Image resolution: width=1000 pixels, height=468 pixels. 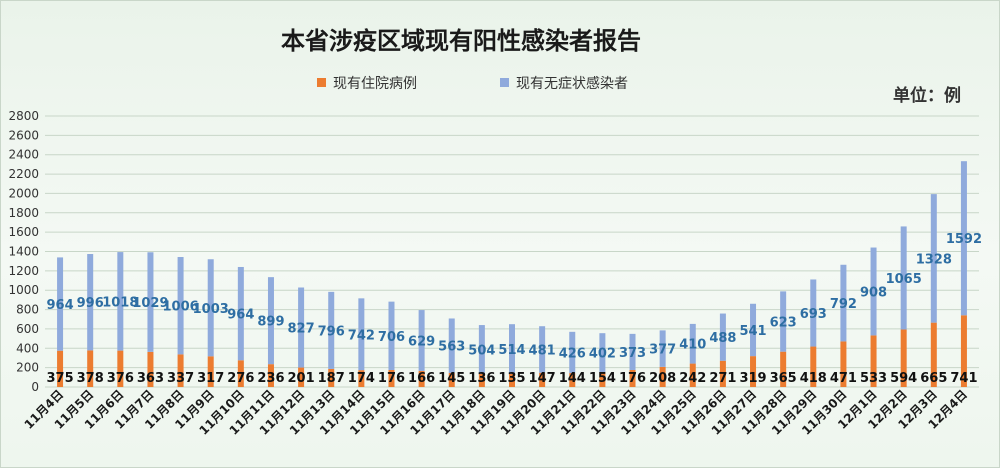 I want to click on data-label-hospitalized: 187, so click(x=331, y=378).